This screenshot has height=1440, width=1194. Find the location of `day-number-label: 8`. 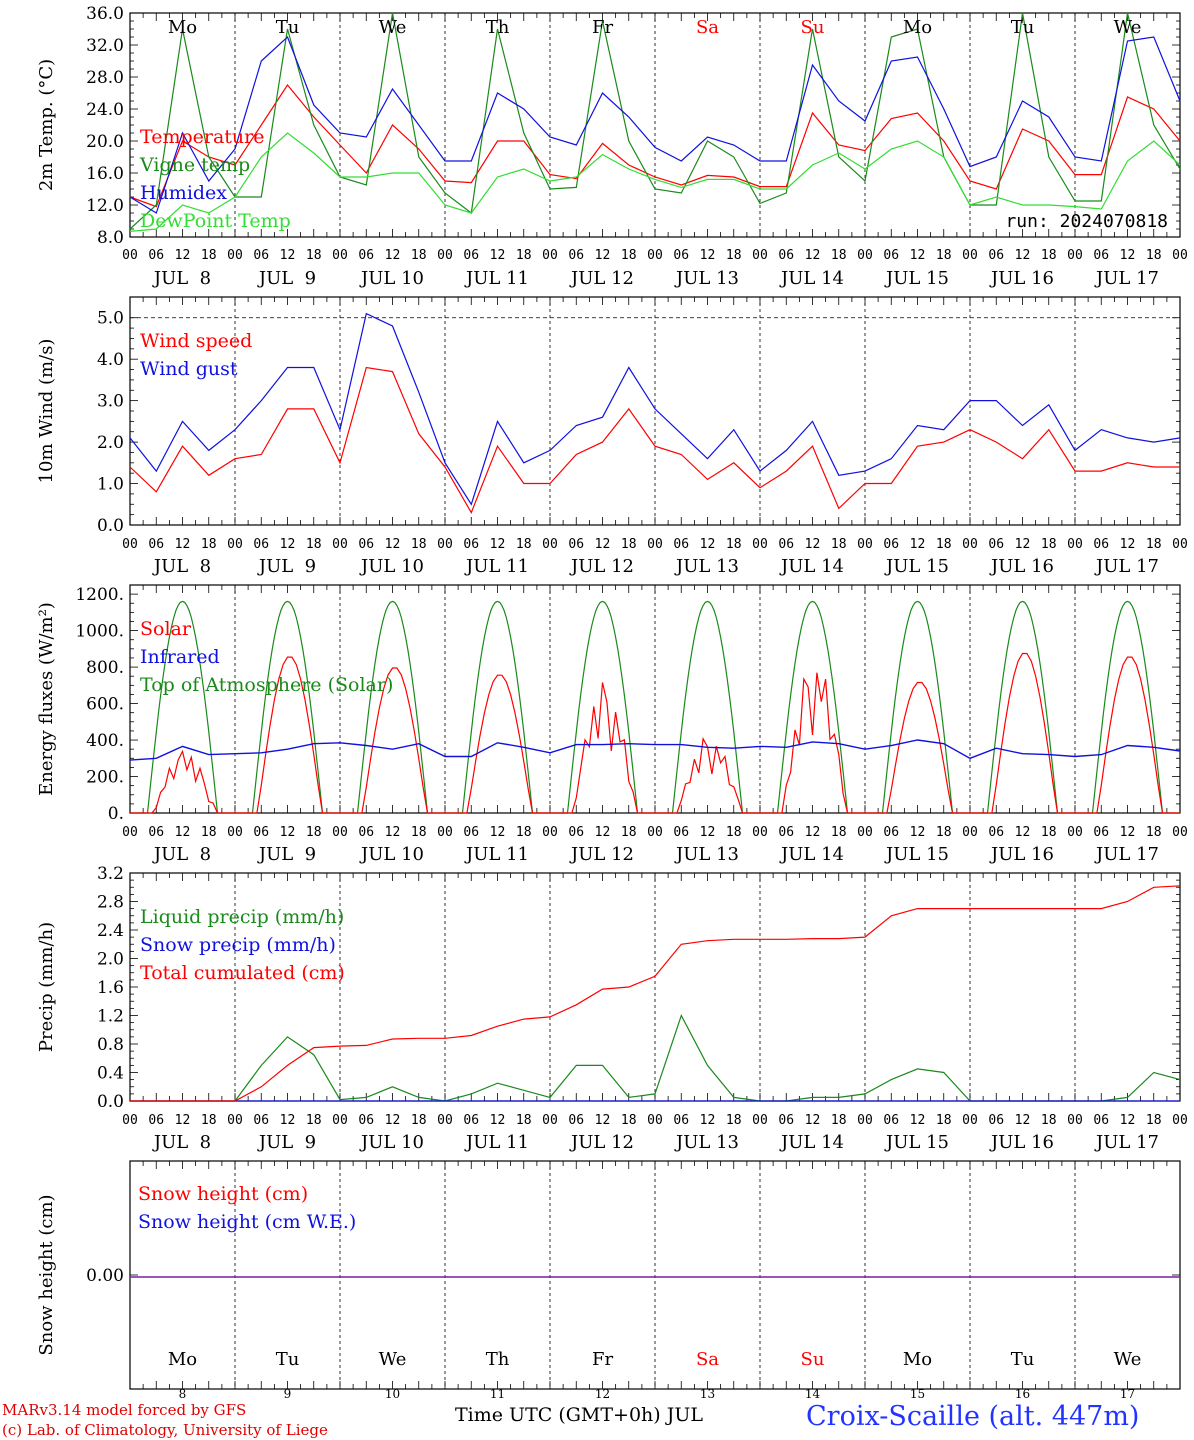

day-number-label: 8 is located at coordinates (183, 1393).